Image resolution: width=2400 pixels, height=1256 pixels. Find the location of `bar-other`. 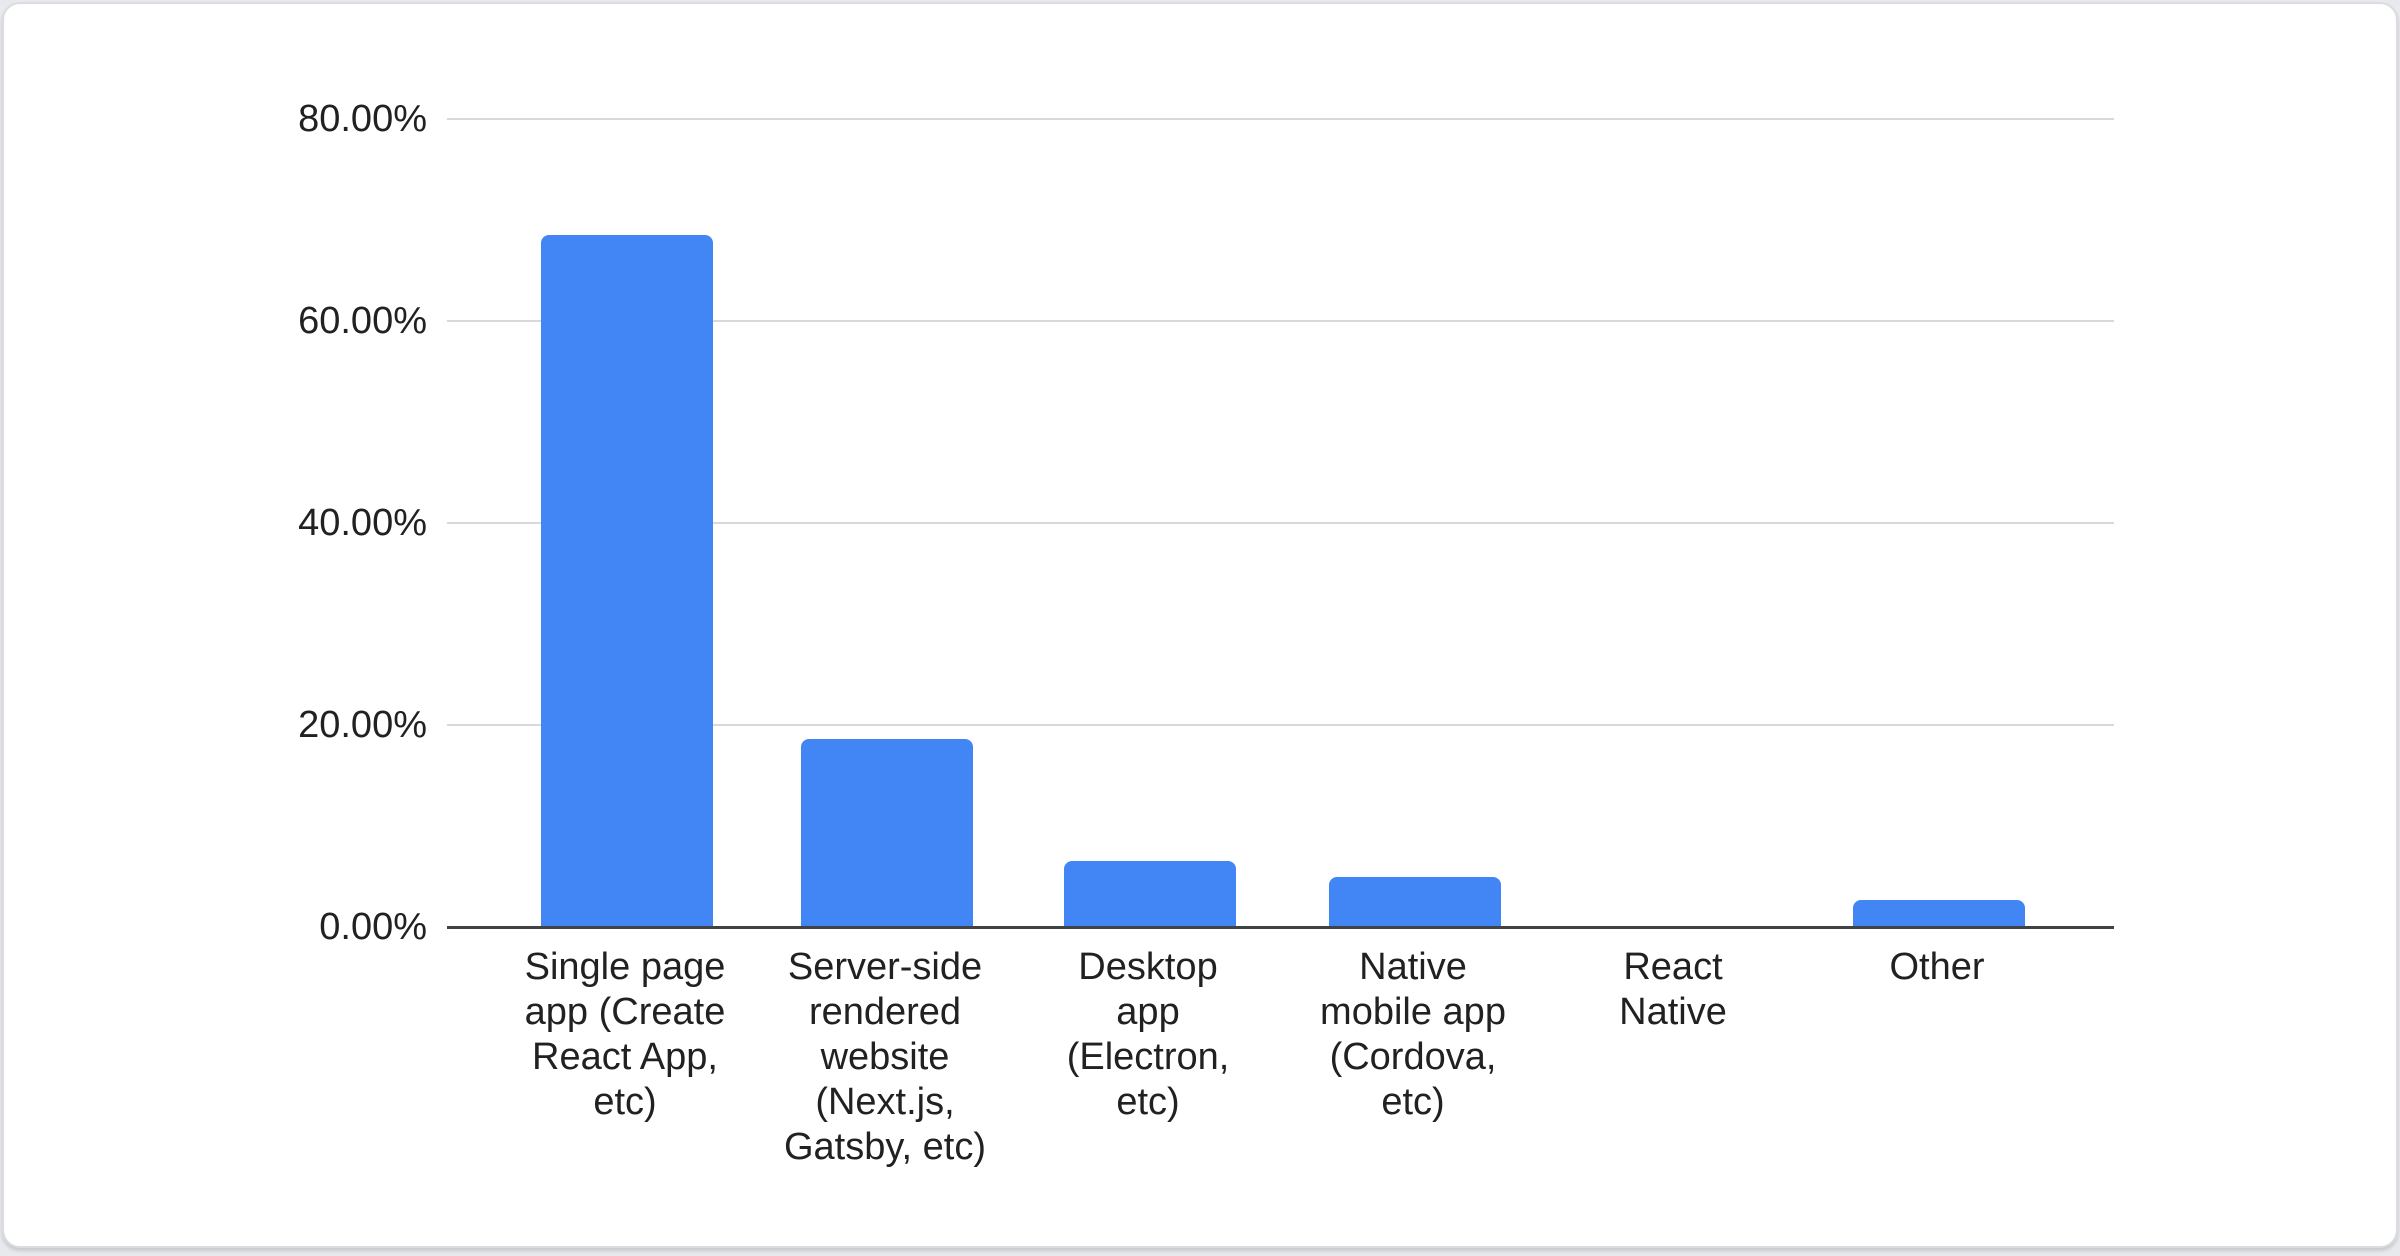

bar-other is located at coordinates (1939, 913).